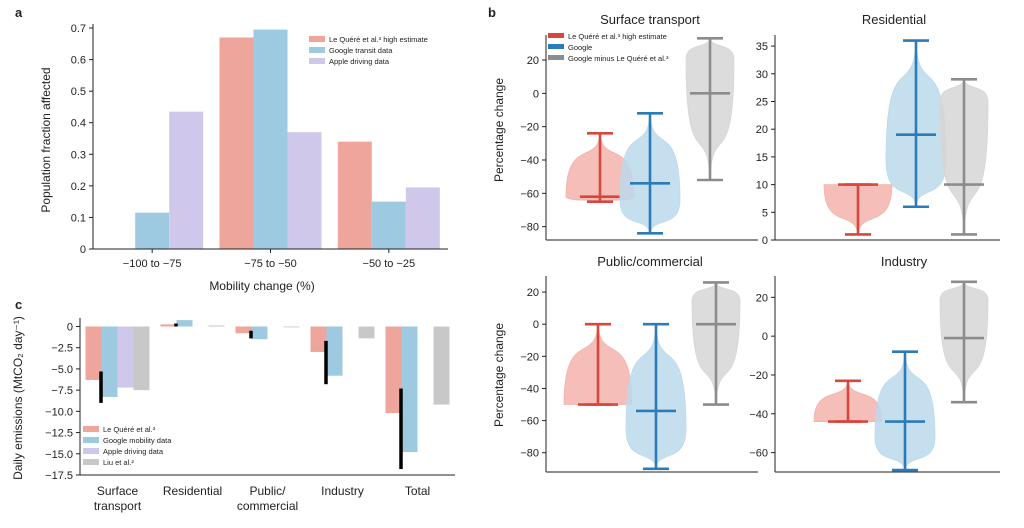 The image size is (1024, 528). What do you see at coordinates (19, 12) in the screenshot?
I see `panel-a-letter: a` at bounding box center [19, 12].